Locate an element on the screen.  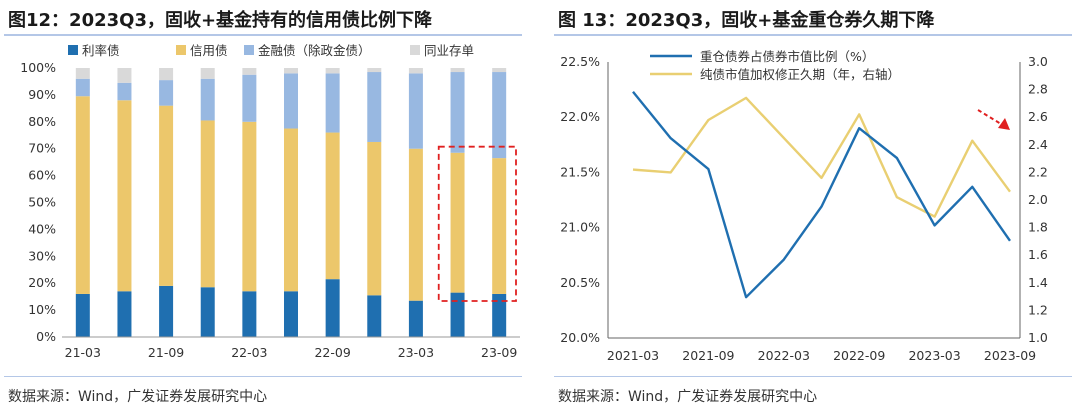
left-title-rule is located at coordinates (263, 35).